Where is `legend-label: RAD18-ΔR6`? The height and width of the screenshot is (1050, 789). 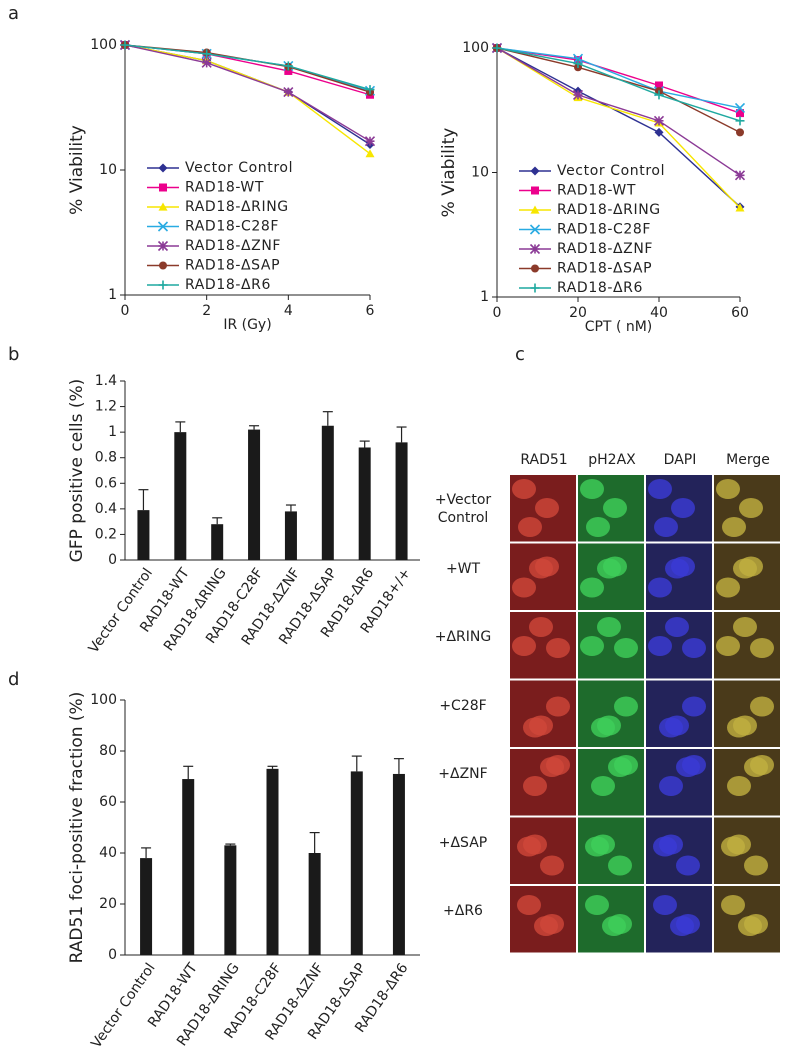
legend-label: RAD18-ΔR6 is located at coordinates (600, 288).